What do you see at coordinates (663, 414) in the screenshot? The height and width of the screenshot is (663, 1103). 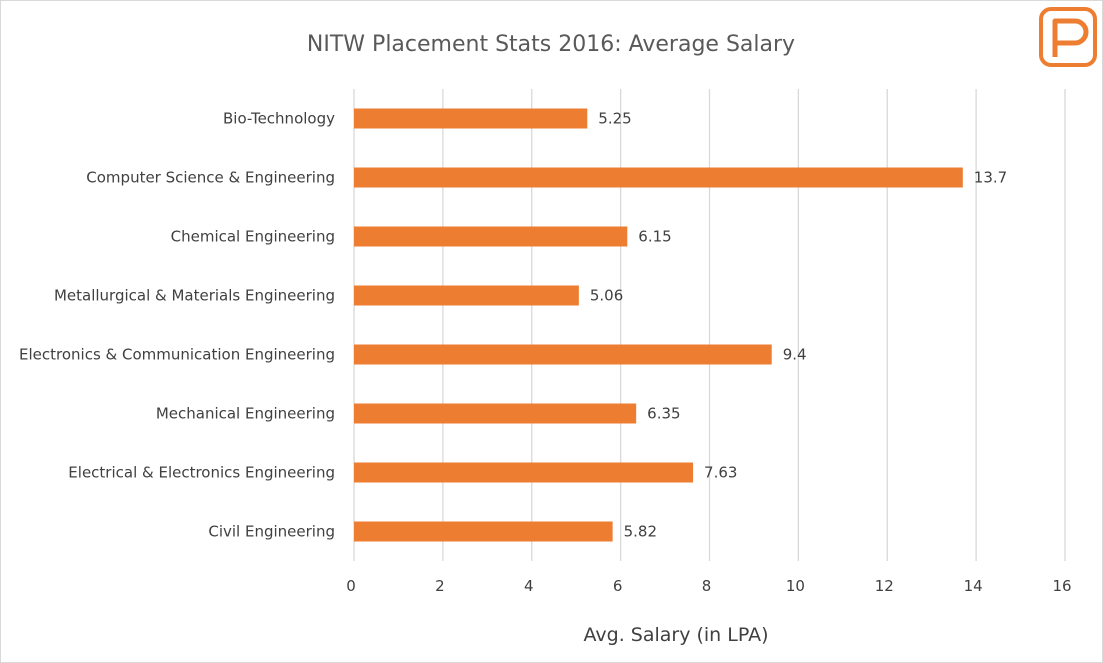 I see `data-label: 6.35` at bounding box center [663, 414].